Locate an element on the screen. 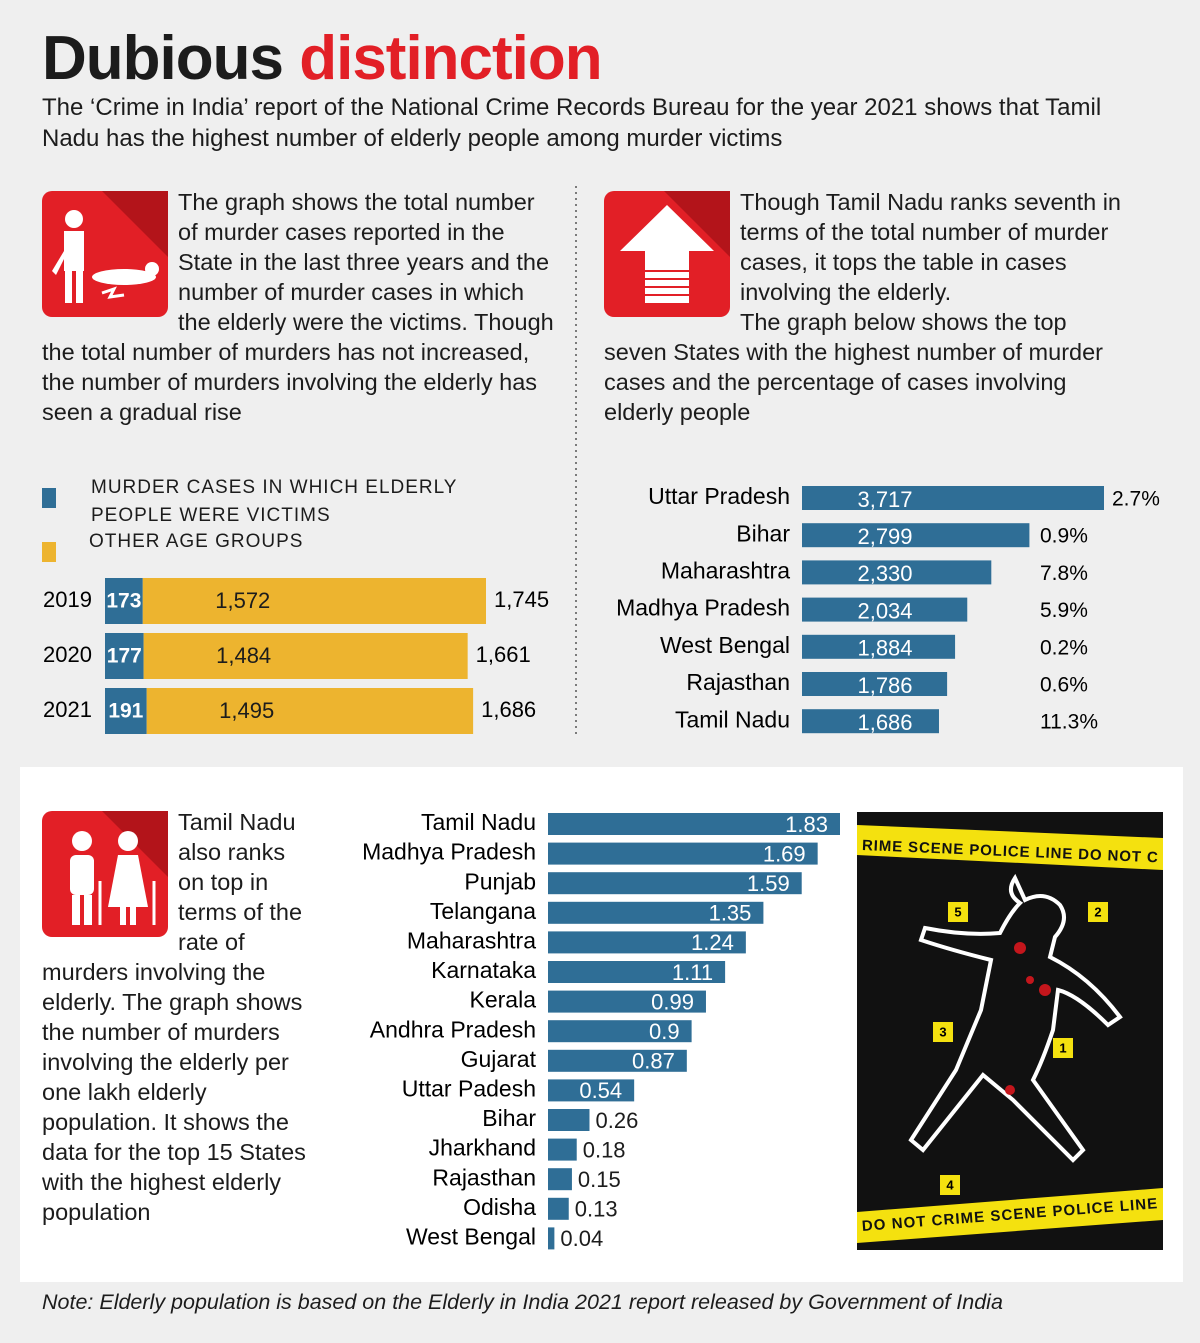 This screenshot has height=1343, width=1200. value-label: 1,484 is located at coordinates (243, 655).